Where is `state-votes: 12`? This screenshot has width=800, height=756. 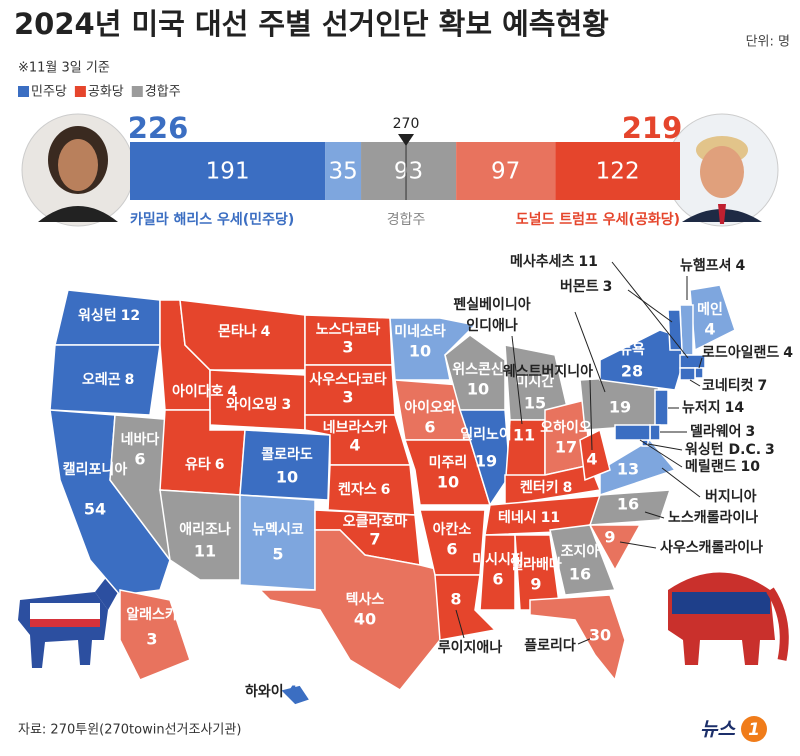
state-votes: 12 is located at coordinates (130, 316).